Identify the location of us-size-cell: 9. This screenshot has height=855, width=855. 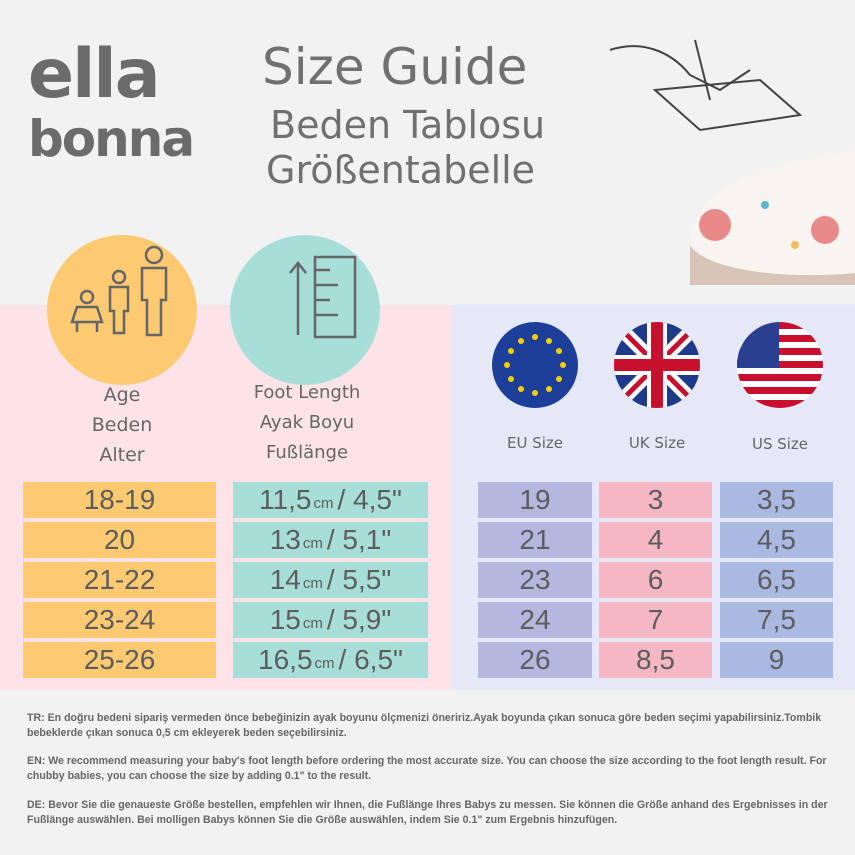
(776, 660).